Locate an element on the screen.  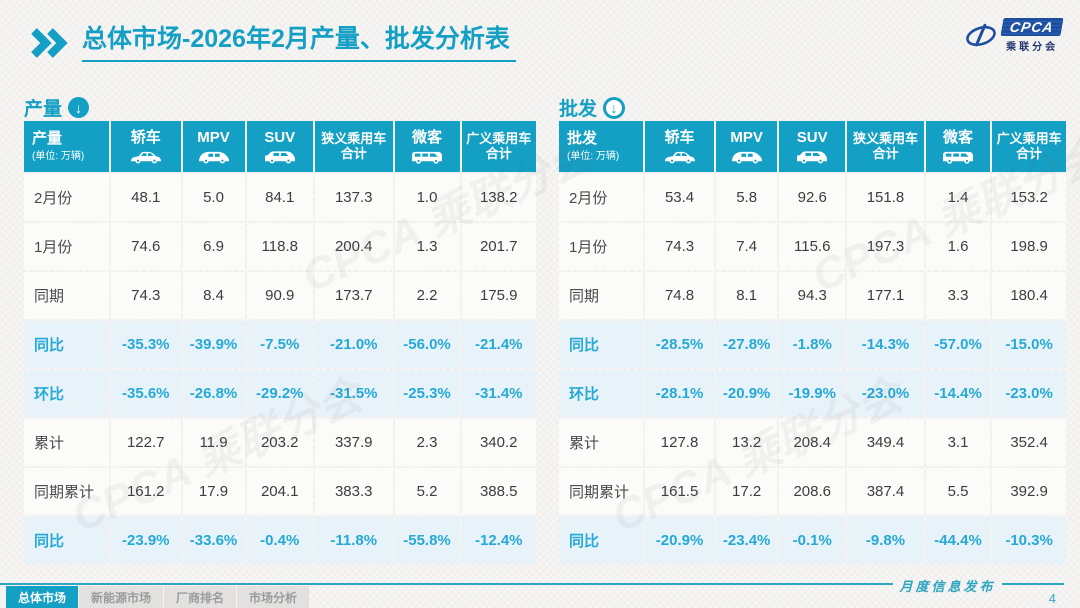
cell-value: 92.6 is located at coordinates (812, 197).